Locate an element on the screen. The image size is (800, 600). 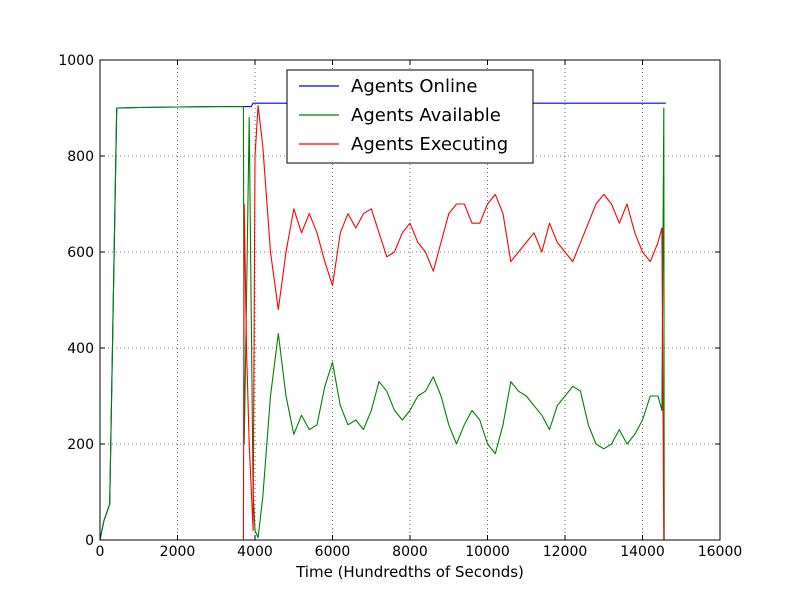
x-axis-label: Time (Hundredths of Seconds) is located at coordinates (409, 572).